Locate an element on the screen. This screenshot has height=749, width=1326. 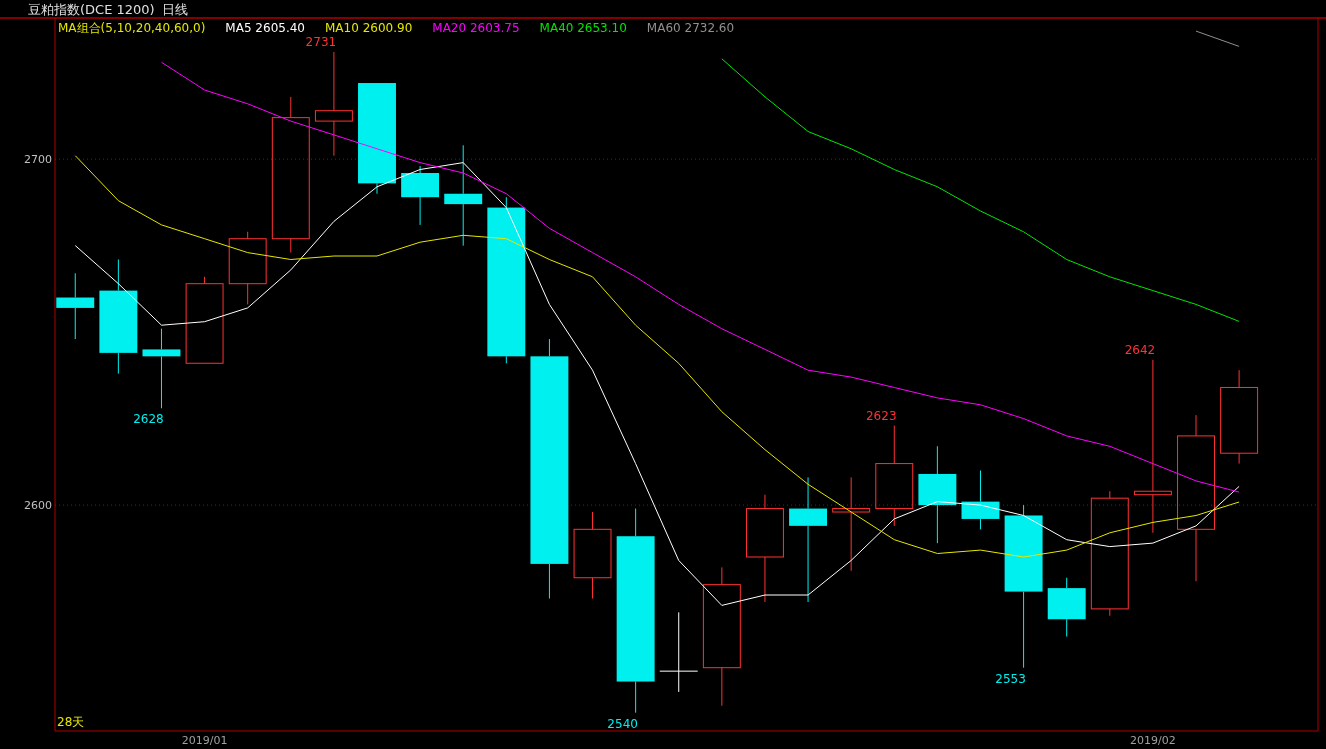
x-tick-label: 2019/02 is located at coordinates (1153, 740).